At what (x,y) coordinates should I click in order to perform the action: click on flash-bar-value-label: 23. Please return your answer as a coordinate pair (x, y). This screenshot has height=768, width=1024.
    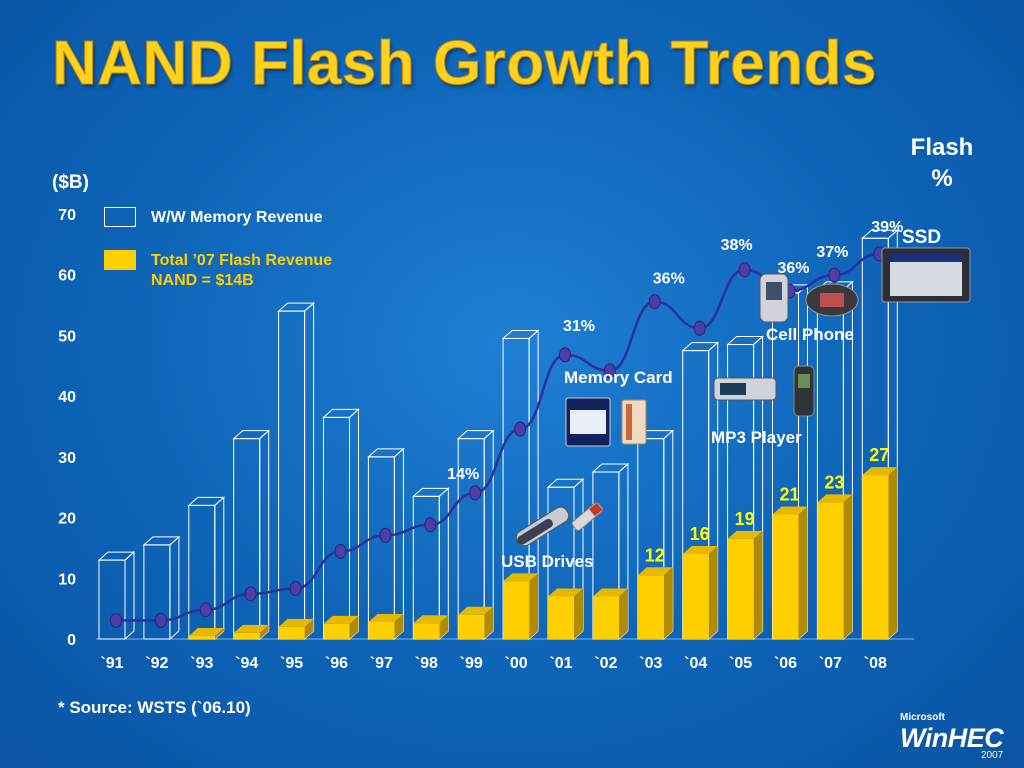
    Looking at the image, I should click on (834, 482).